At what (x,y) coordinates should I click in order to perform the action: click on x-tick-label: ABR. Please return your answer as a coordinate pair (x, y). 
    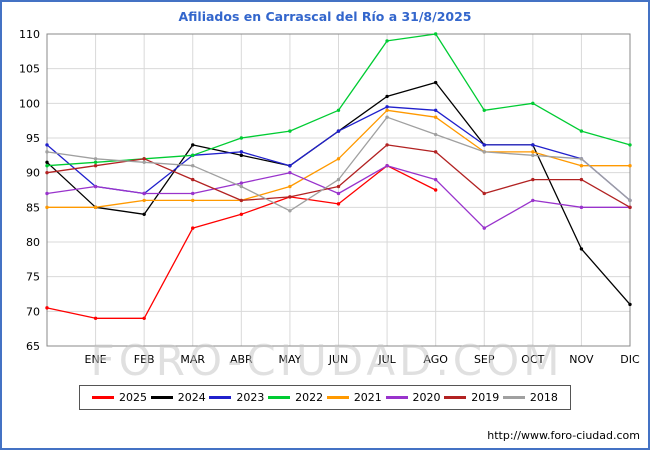
    Looking at the image, I should click on (241, 359).